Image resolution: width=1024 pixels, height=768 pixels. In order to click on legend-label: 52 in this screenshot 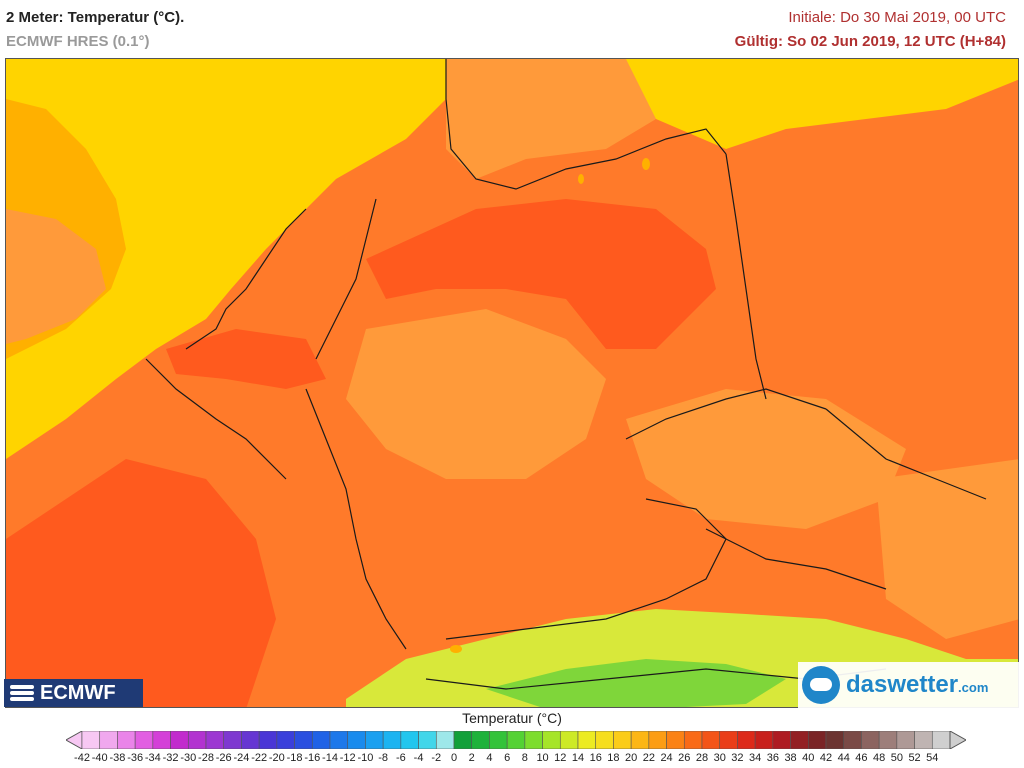, I will do `click(914, 758)`.